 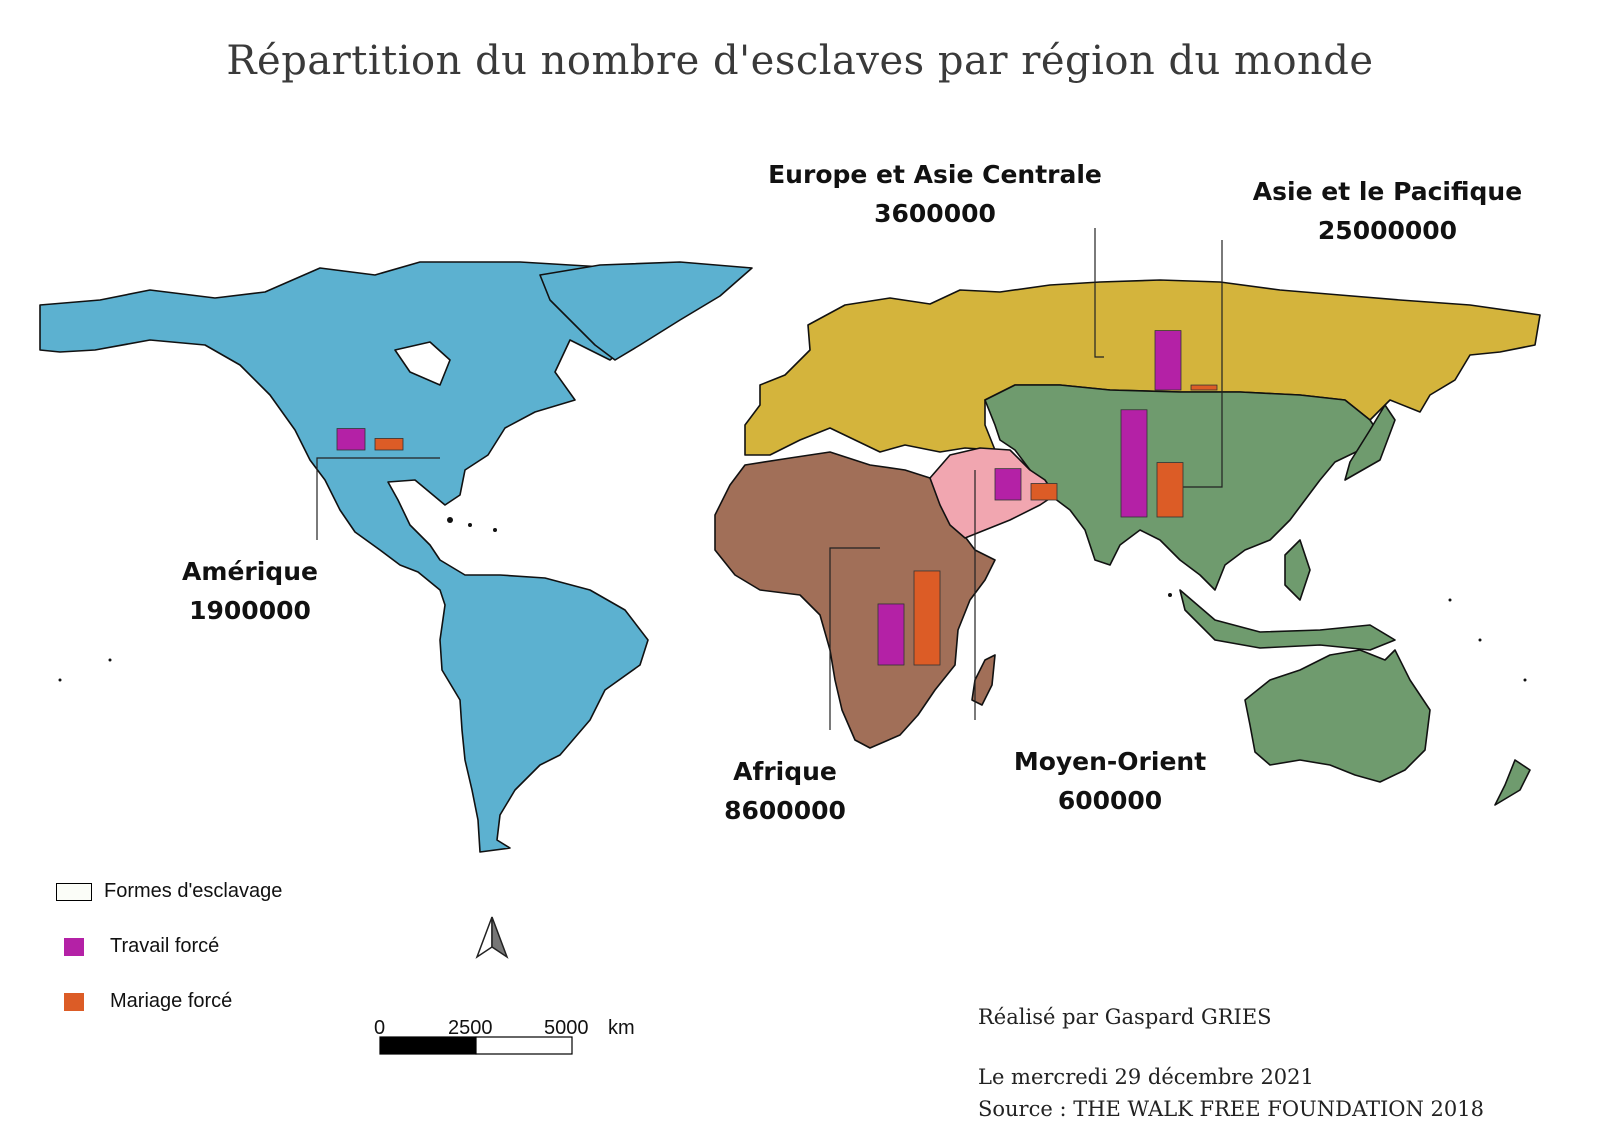 I want to click on region-label-amerique: Amérique 1900000, so click(x=250, y=591).